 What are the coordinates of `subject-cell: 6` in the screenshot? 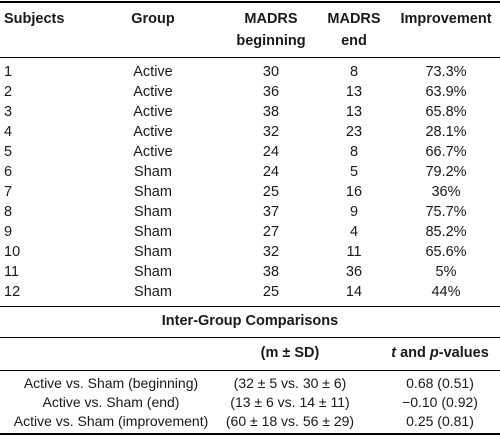 It's located at (8, 172).